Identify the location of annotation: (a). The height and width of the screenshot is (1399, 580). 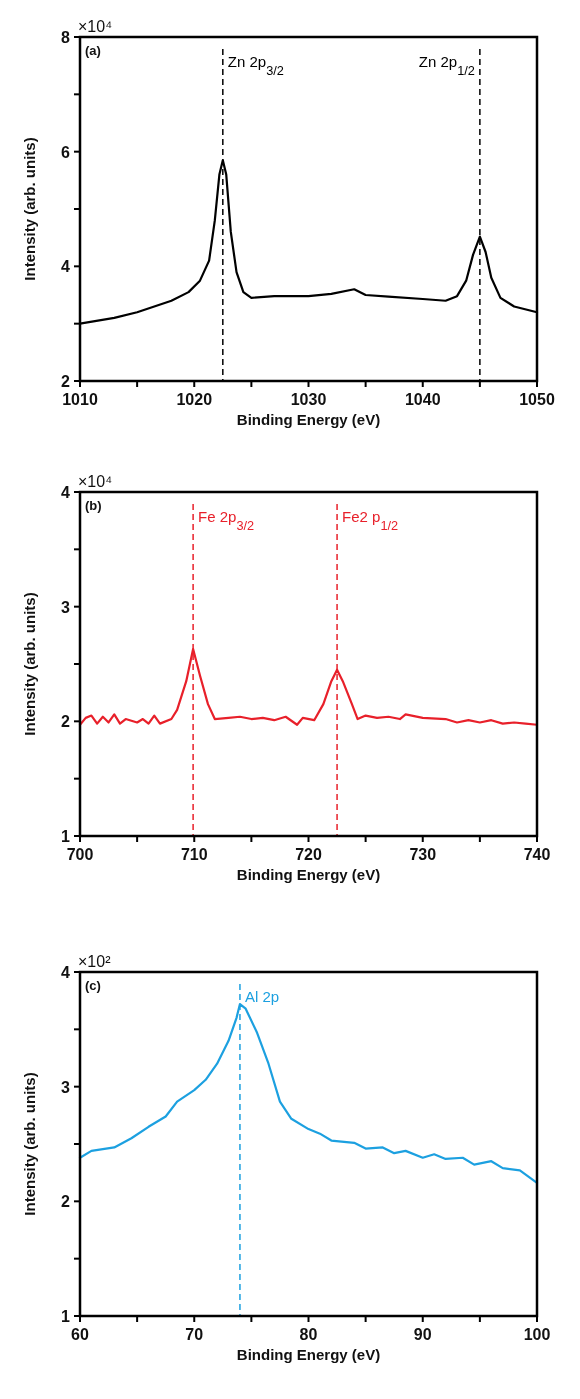
(93, 50).